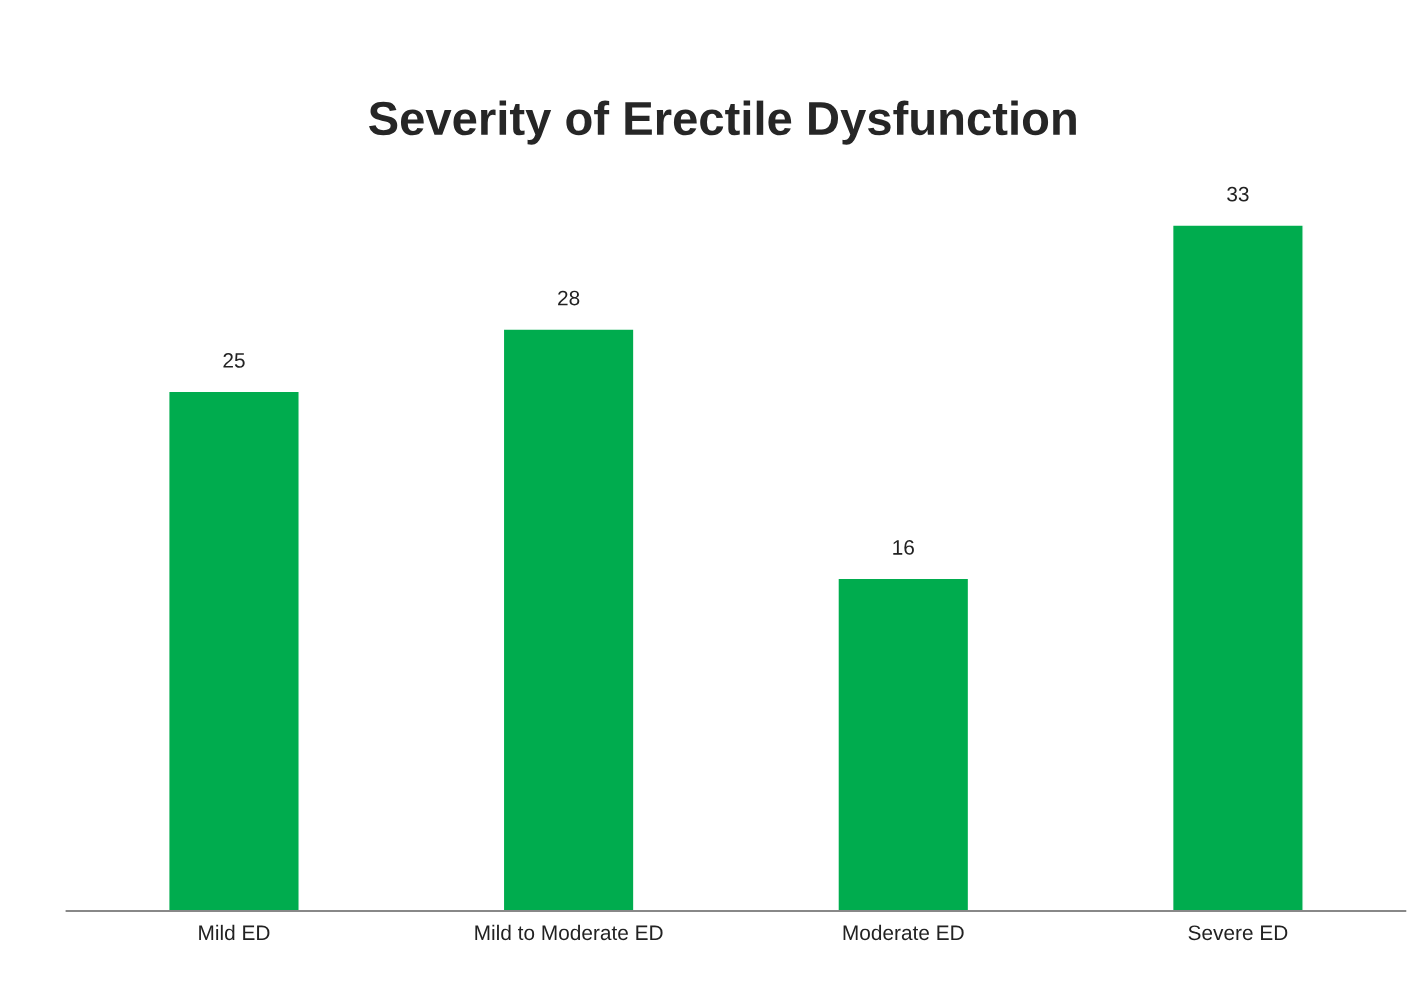  Describe the element at coordinates (569, 932) in the screenshot. I see `x-tick-label: Mild to Moderate ED` at that location.